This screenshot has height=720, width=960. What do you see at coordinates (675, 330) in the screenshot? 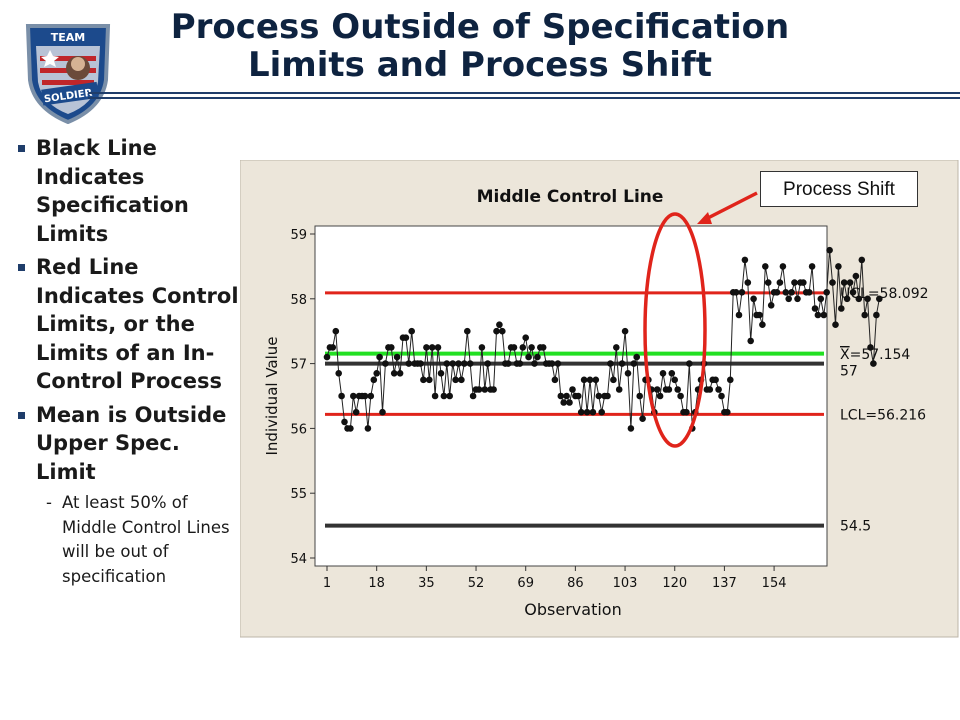
I see `process-shift-highlight` at bounding box center [675, 330].